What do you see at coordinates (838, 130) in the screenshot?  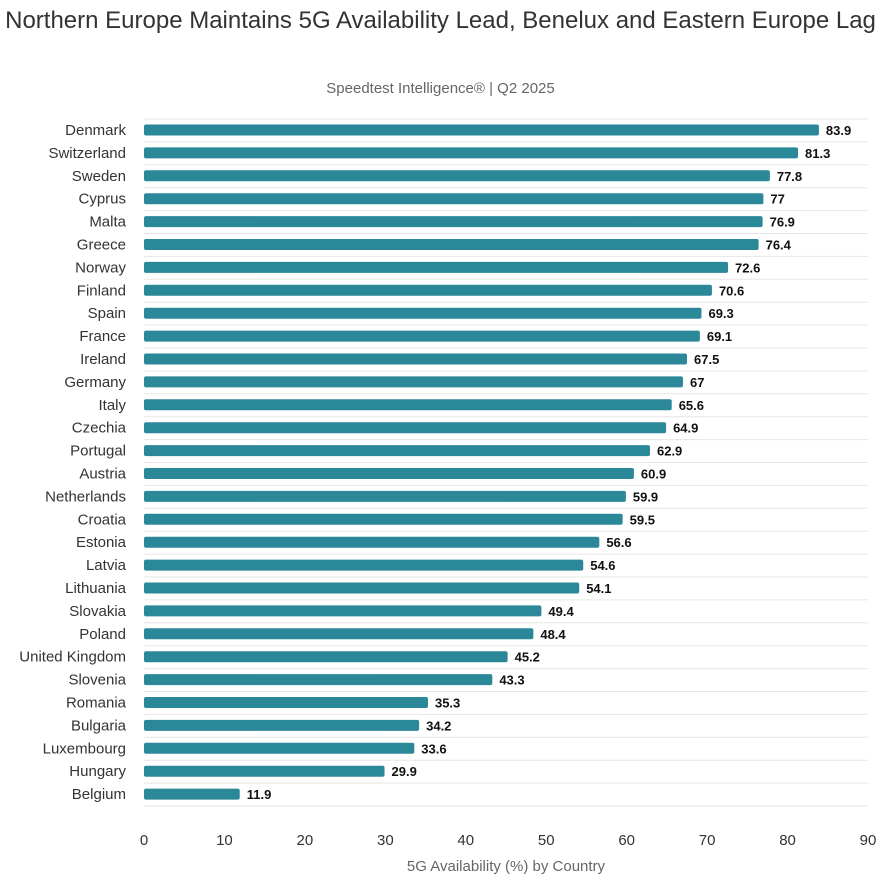 I see `value-label: 83.9` at bounding box center [838, 130].